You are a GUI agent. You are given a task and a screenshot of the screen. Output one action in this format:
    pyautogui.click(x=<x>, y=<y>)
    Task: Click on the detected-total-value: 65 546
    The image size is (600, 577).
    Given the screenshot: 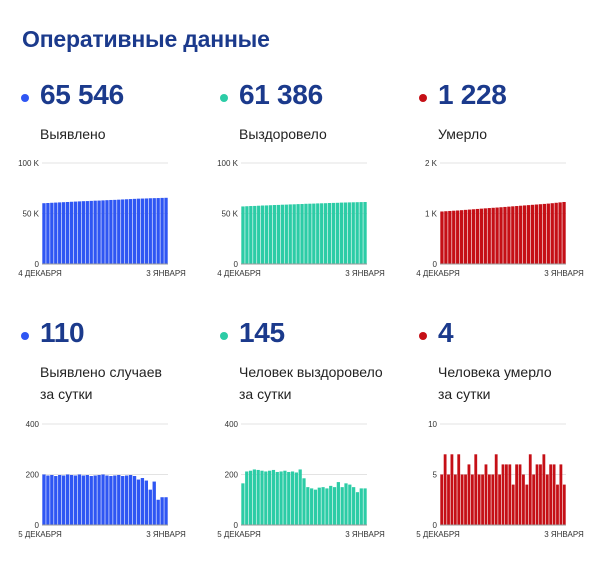 What is the action you would take?
    pyautogui.click(x=82, y=94)
    